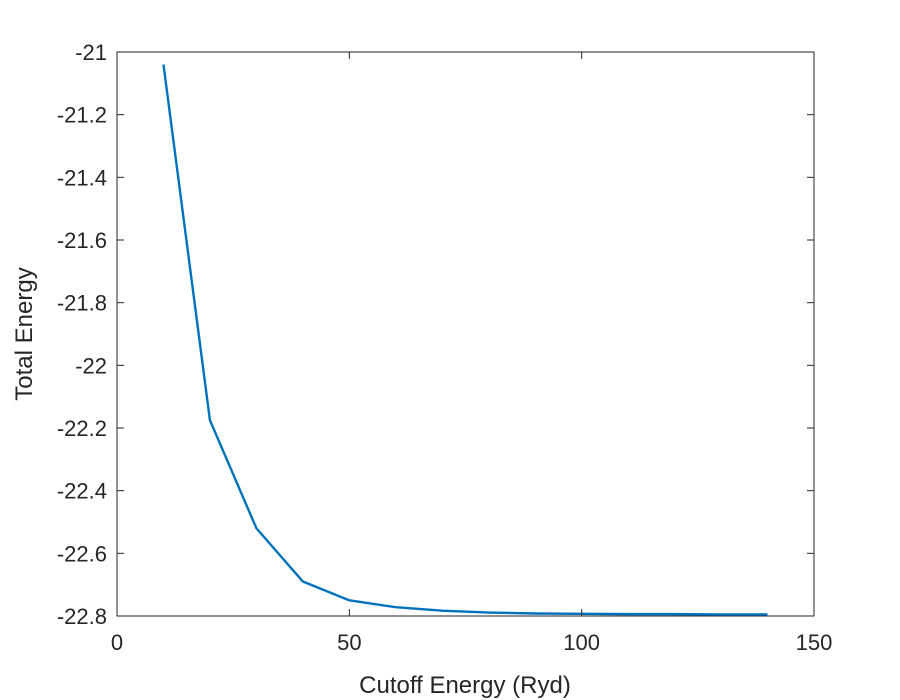 Image resolution: width=900 pixels, height=700 pixels. What do you see at coordinates (82, 616) in the screenshot?
I see `y-tick-label: -22.8` at bounding box center [82, 616].